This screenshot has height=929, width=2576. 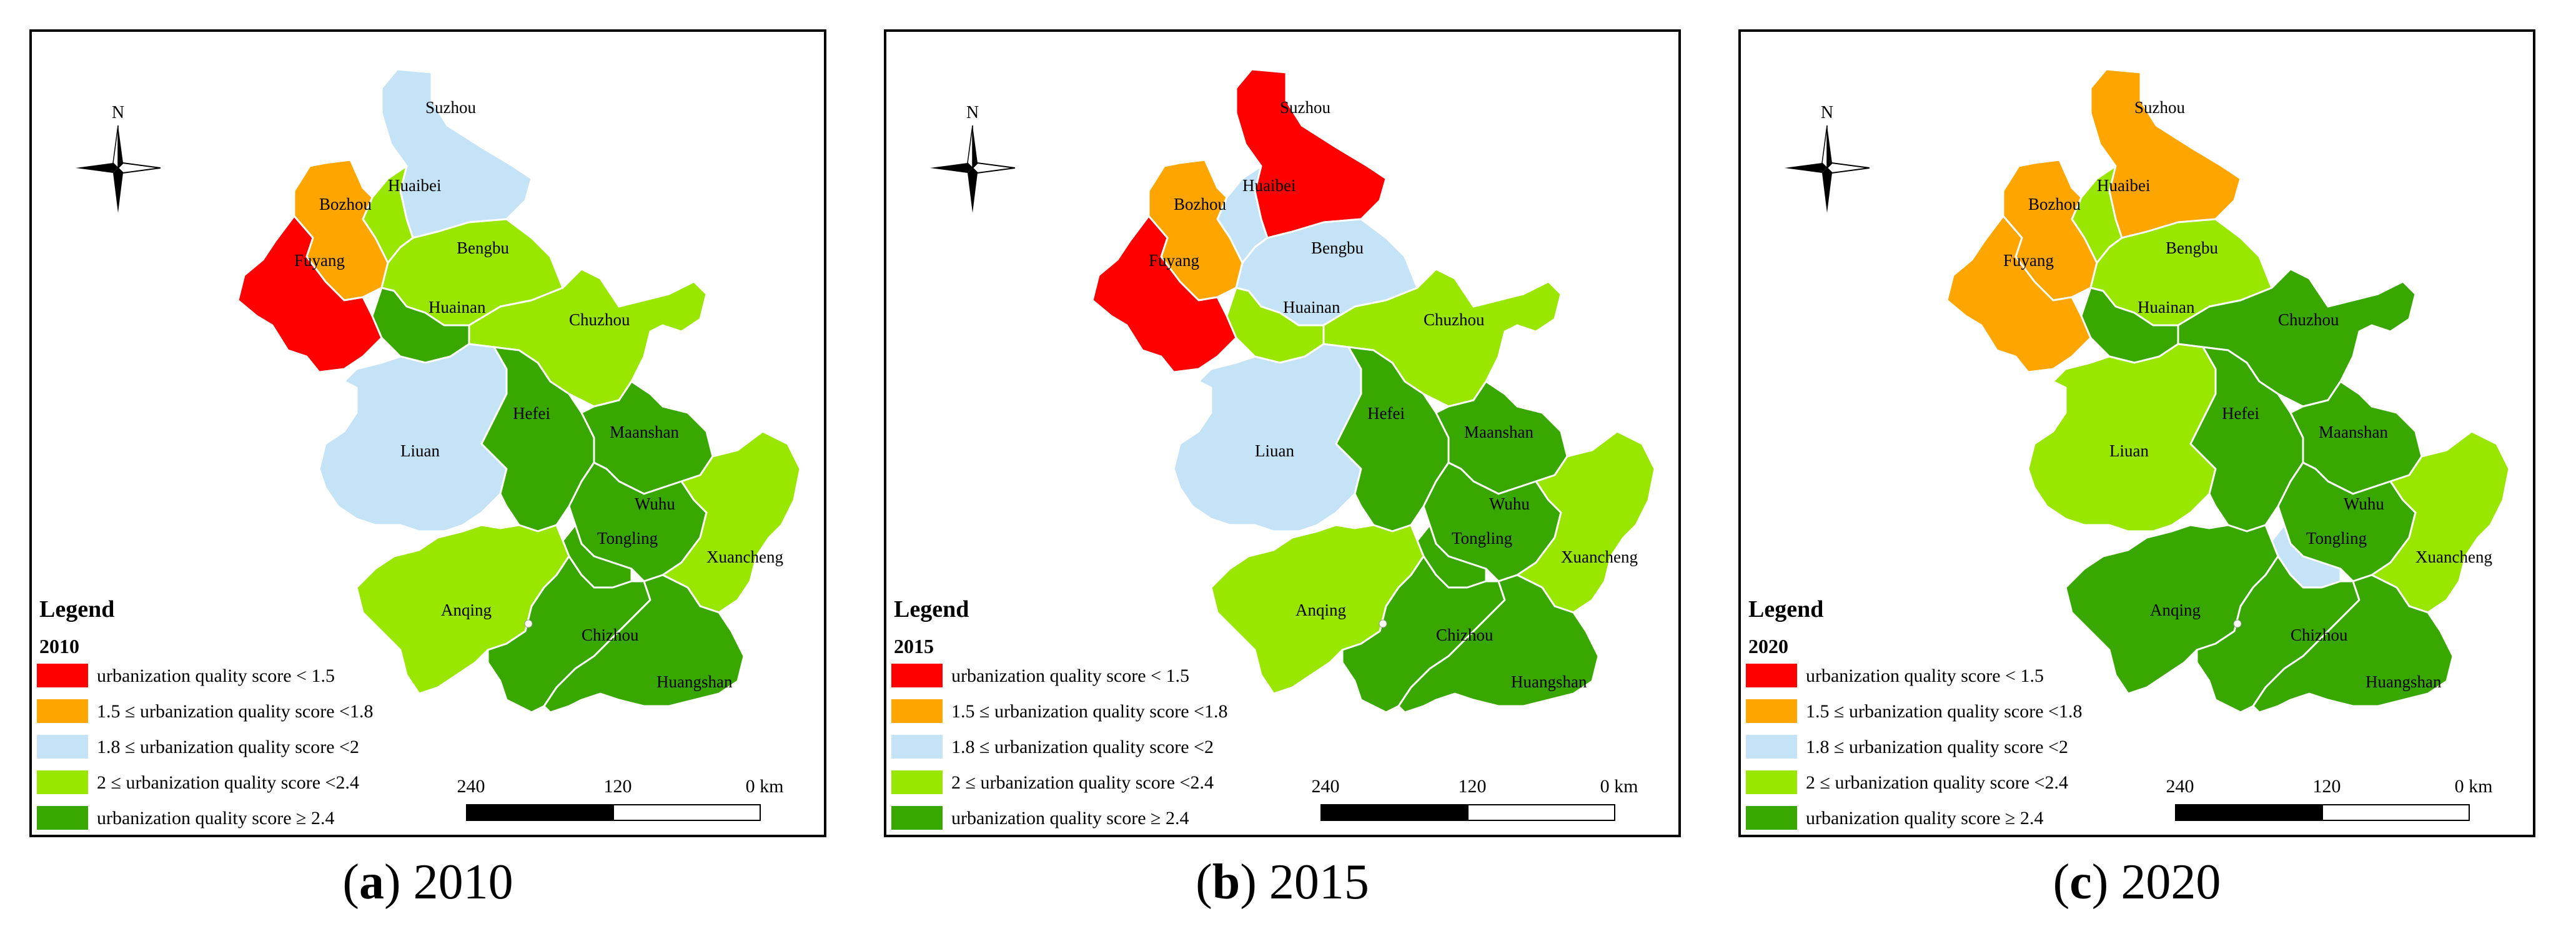 I want to click on legend-year: 2015, so click(x=914, y=646).